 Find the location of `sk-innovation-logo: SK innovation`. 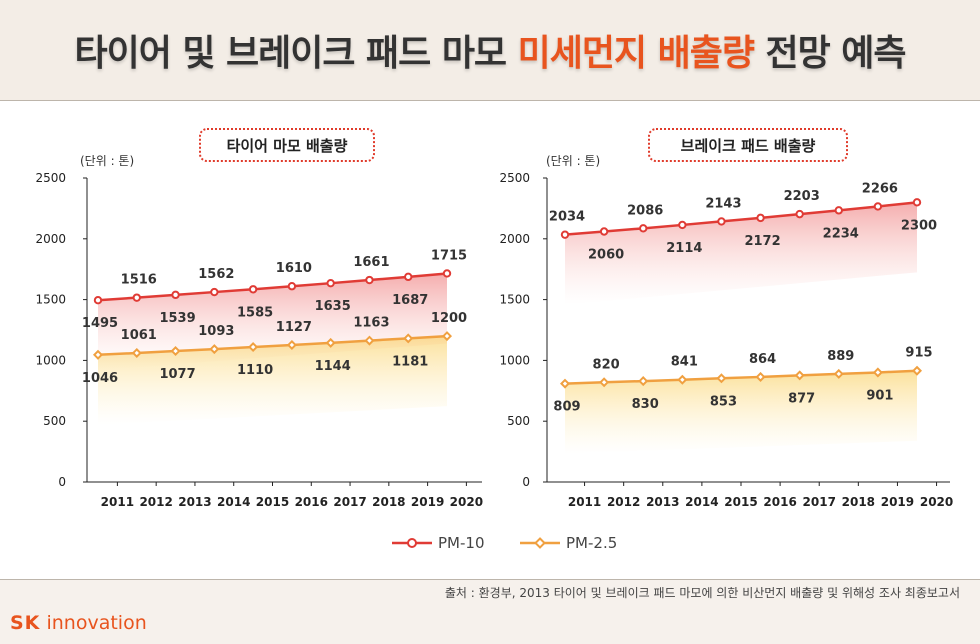

sk-innovation-logo: SK innovation is located at coordinates (78, 623).